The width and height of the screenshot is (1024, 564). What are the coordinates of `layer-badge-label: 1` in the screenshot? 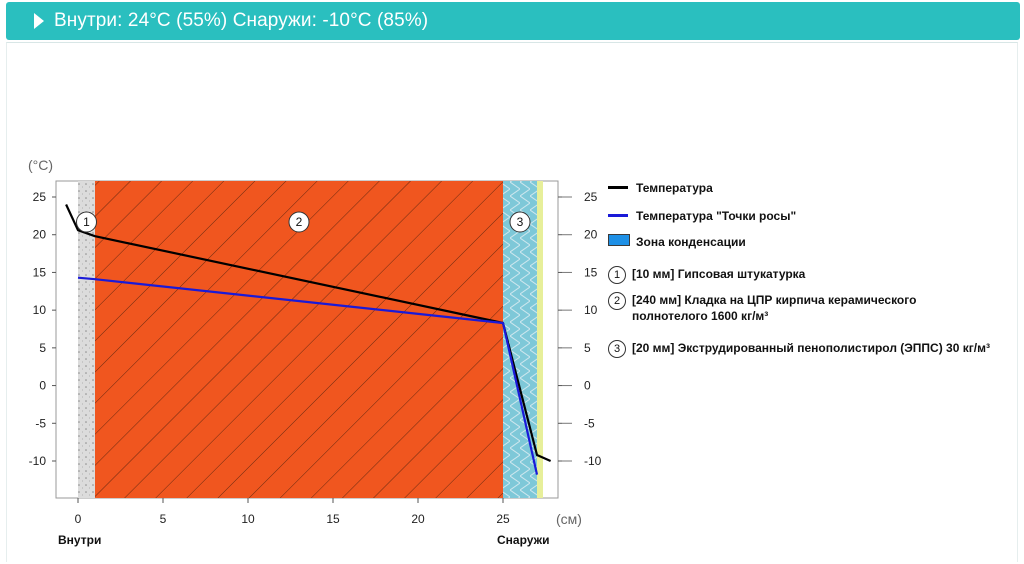 It's located at (86, 222).